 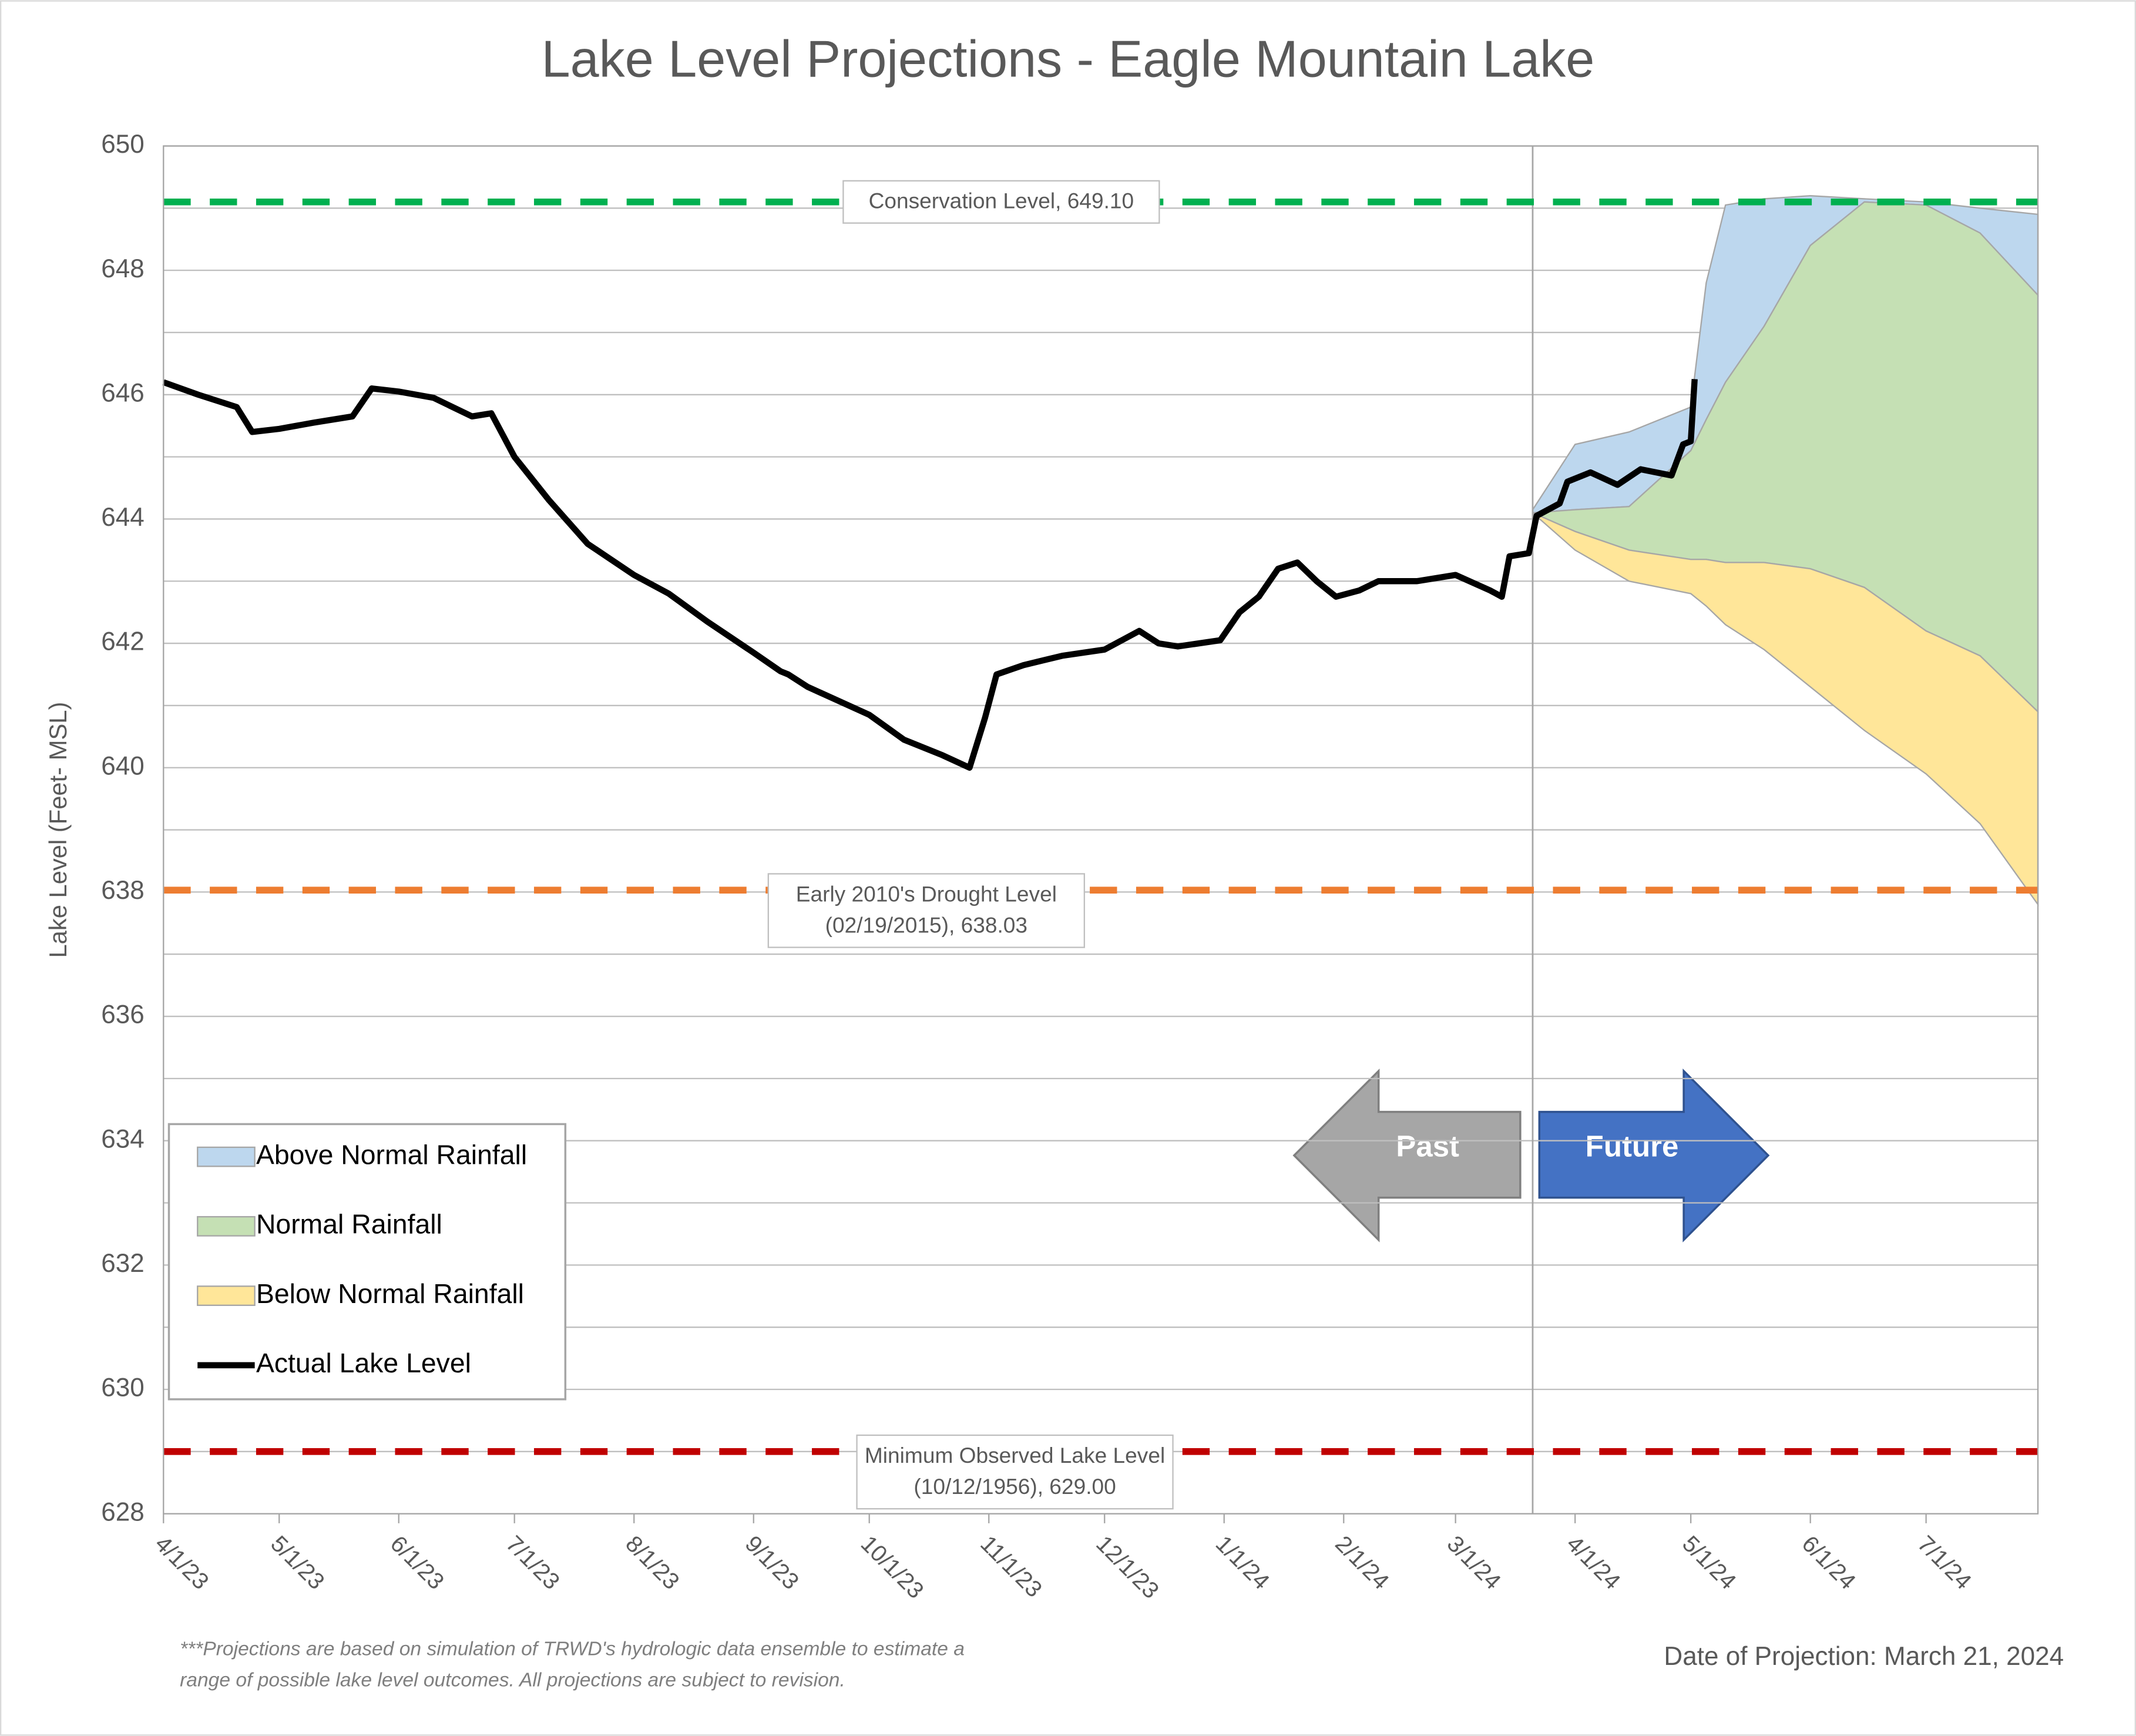 What do you see at coordinates (1427, 1146) in the screenshot?
I see `past-label: Past` at bounding box center [1427, 1146].